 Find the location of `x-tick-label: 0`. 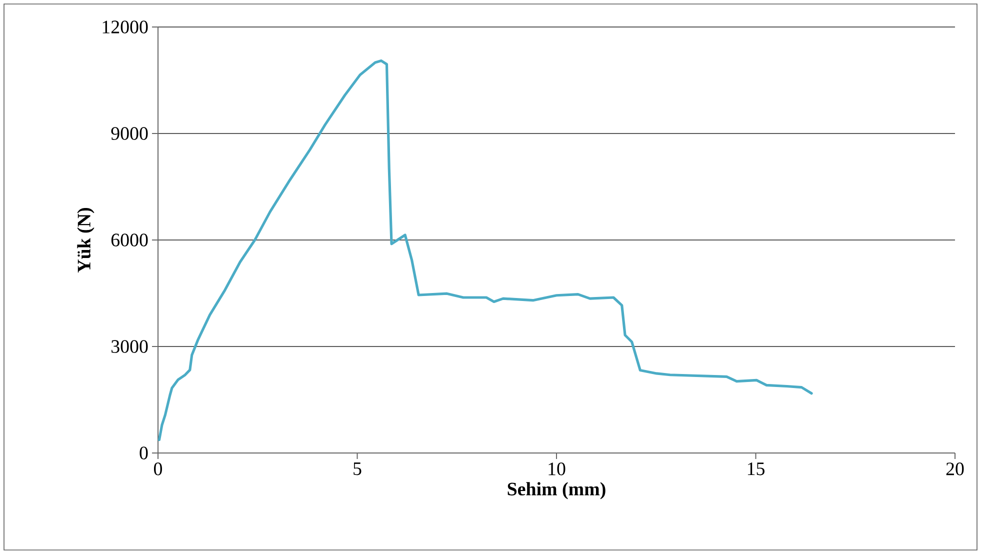

x-tick-label: 0 is located at coordinates (158, 469).